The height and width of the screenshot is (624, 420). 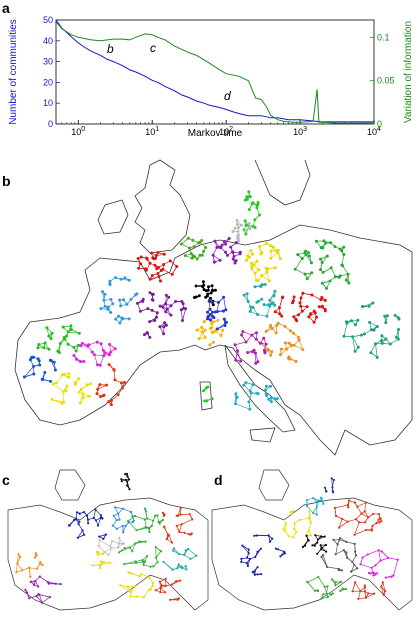 I want to click on landmass-sicily, so click(x=262, y=435).